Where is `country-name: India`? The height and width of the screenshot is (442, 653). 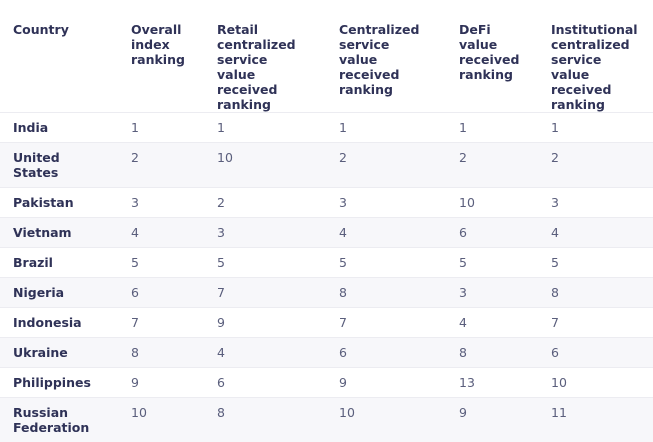
country-name: India is located at coordinates (48, 127).